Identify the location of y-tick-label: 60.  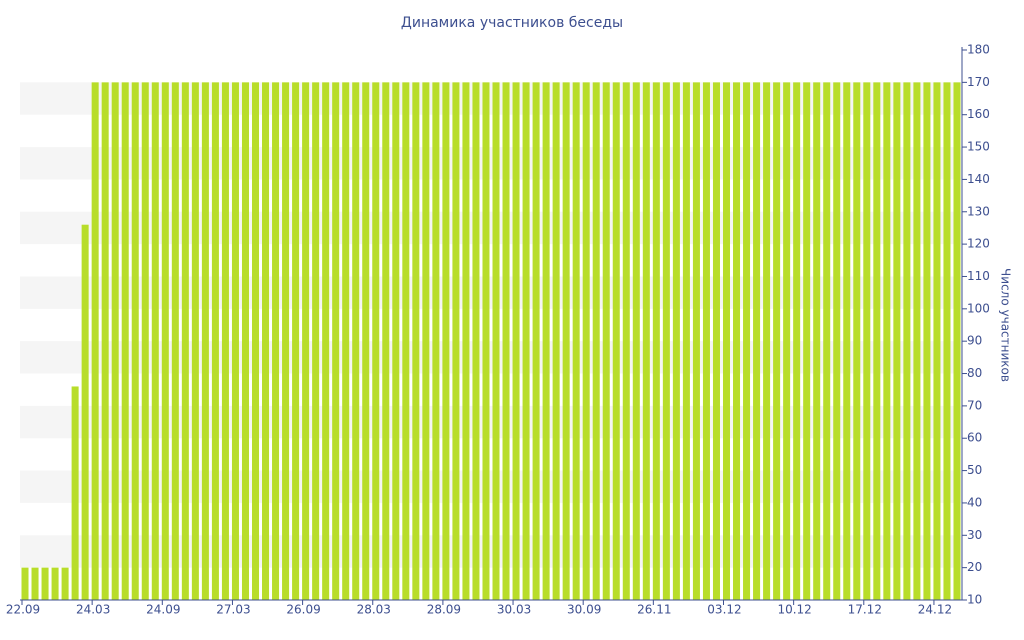
(974, 438).